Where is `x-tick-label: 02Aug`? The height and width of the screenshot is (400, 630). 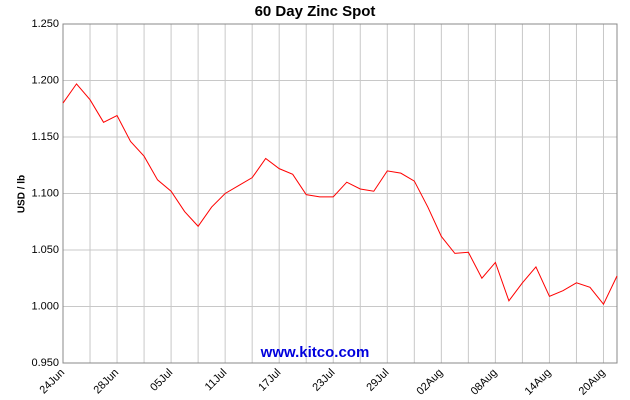 x-tick-label: 02Aug is located at coordinates (430, 382).